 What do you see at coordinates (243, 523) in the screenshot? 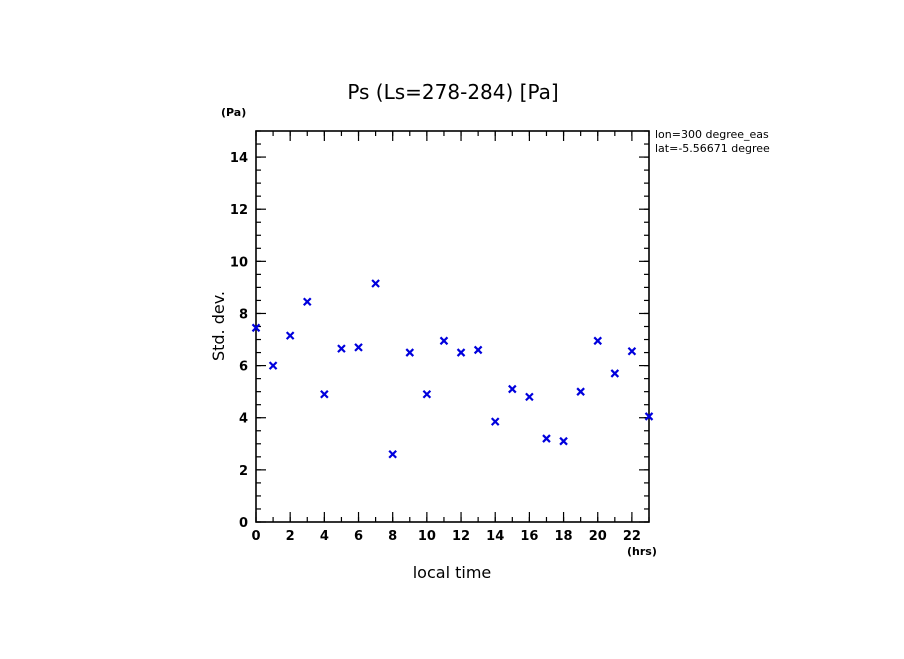
I see `y-tick-label: 0` at bounding box center [243, 523].